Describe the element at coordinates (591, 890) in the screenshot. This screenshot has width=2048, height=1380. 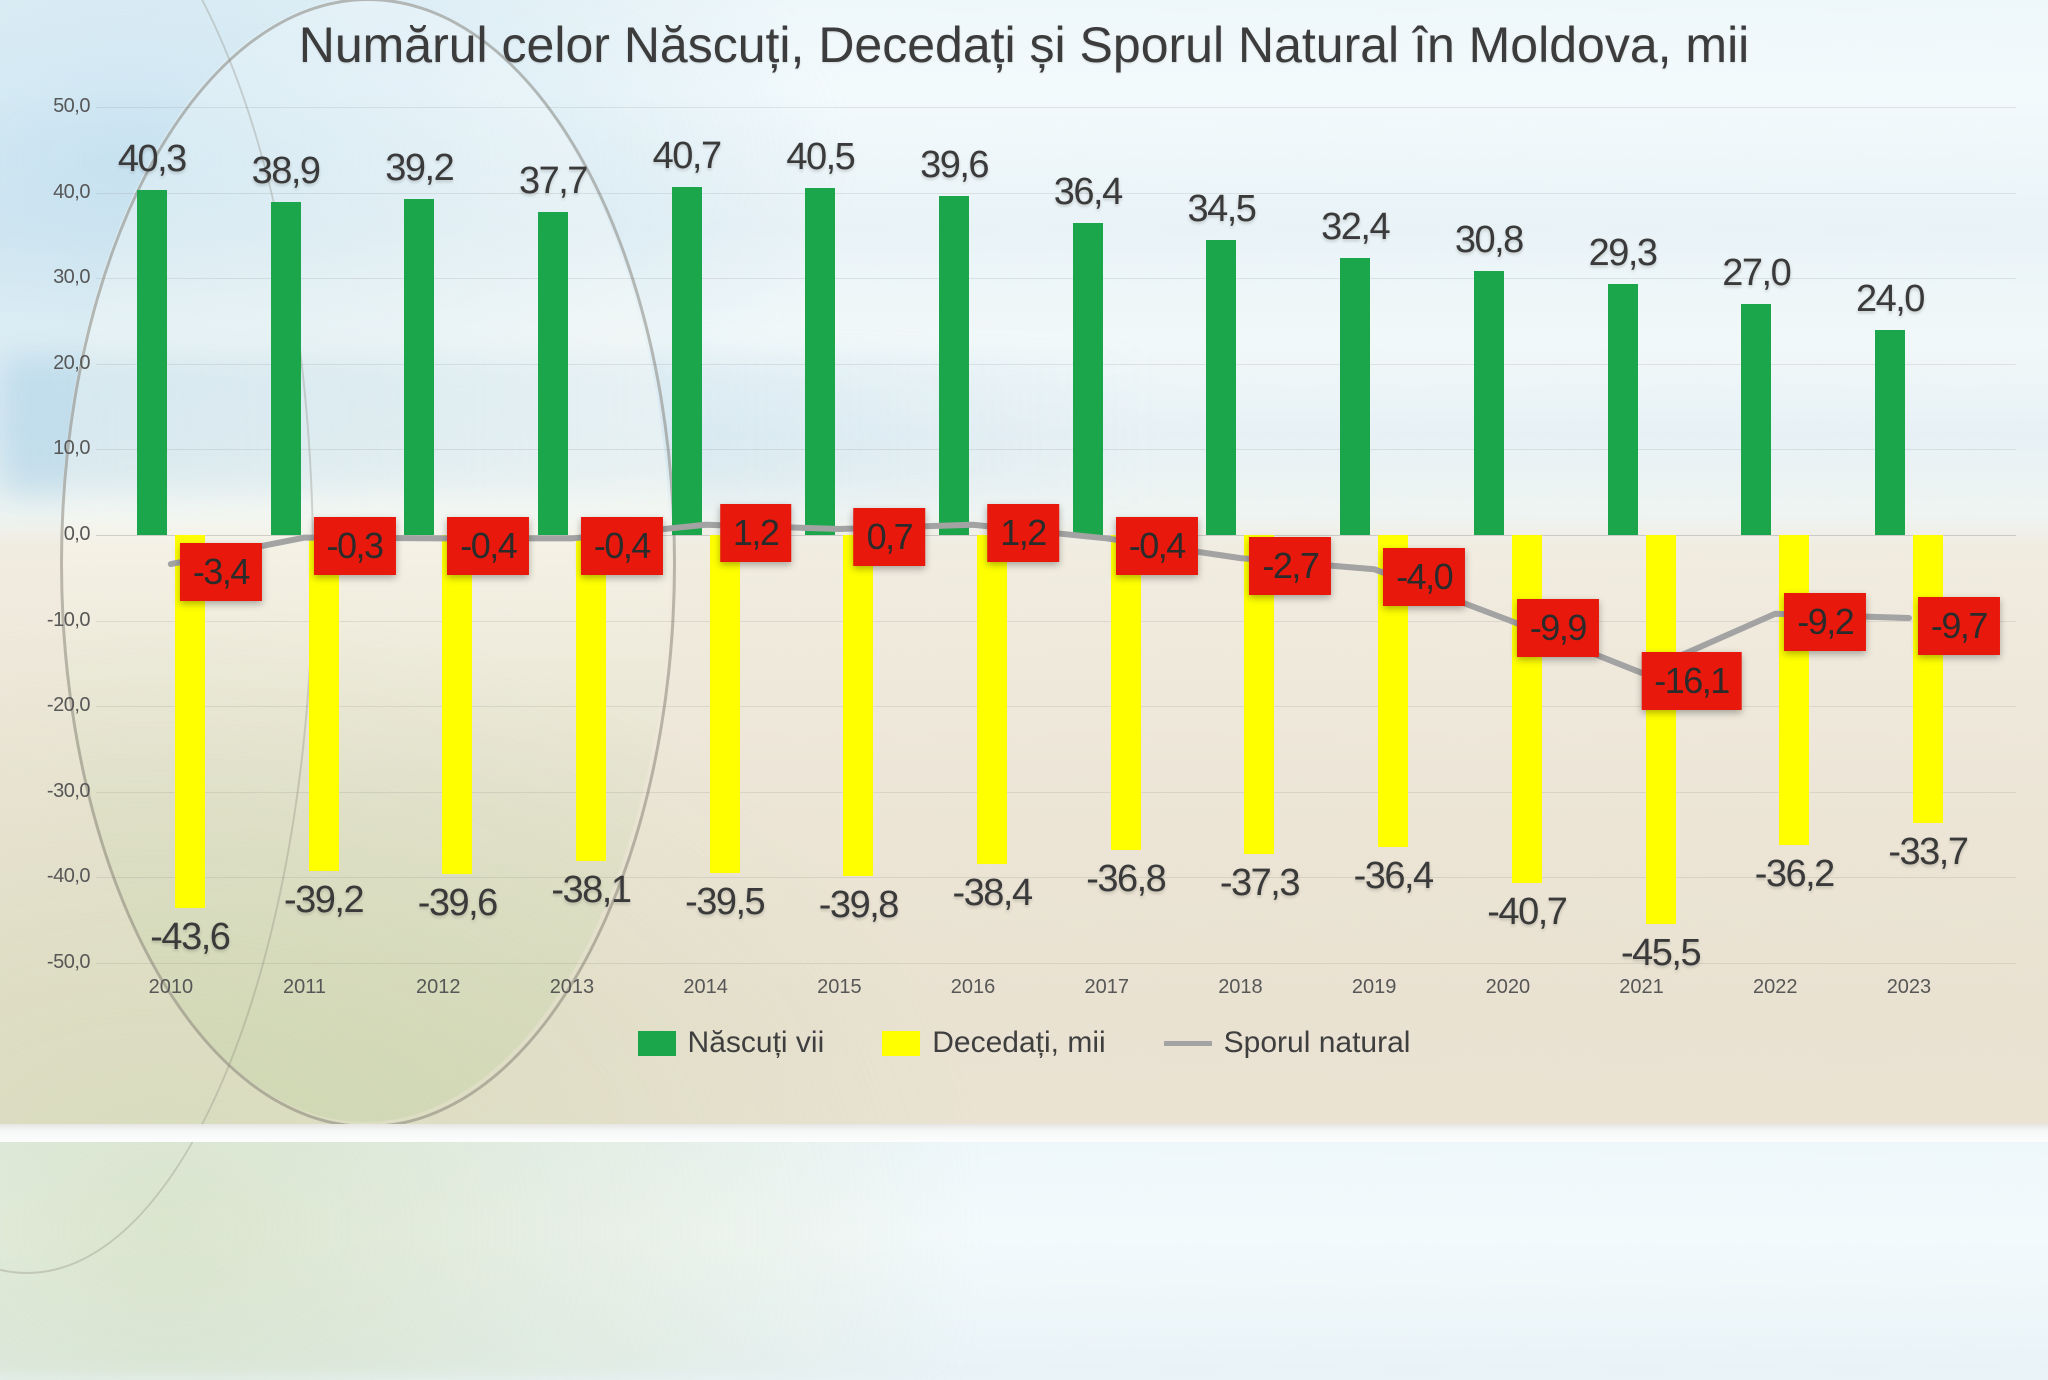
I see `deaths-value-label: -38,1` at that location.